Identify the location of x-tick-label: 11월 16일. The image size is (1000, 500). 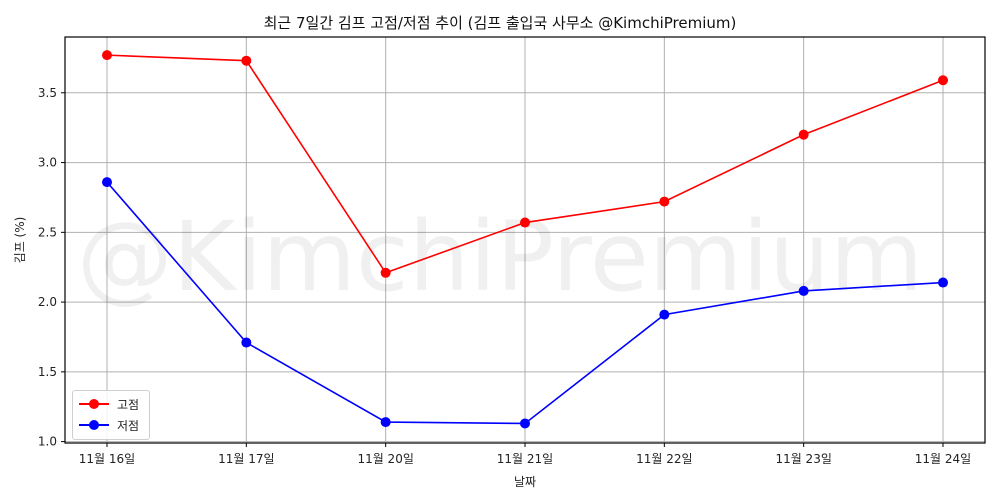
(107, 459).